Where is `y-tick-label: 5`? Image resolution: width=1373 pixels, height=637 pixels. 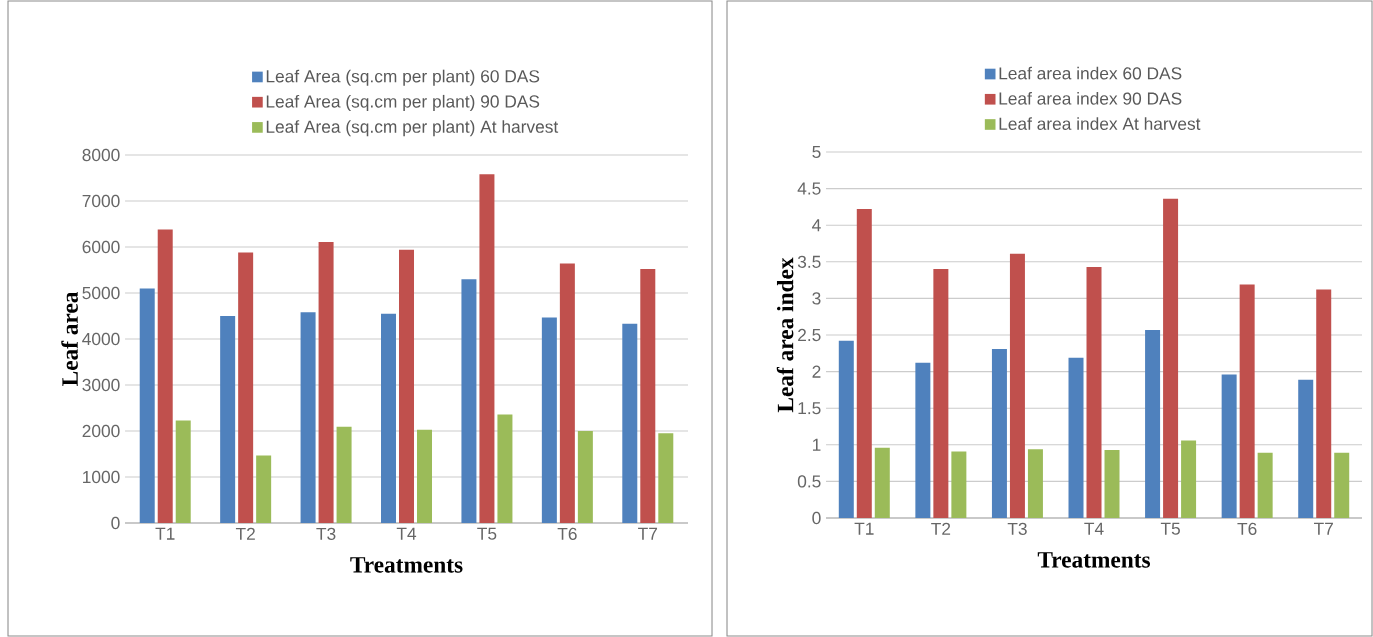 y-tick-label: 5 is located at coordinates (816, 152).